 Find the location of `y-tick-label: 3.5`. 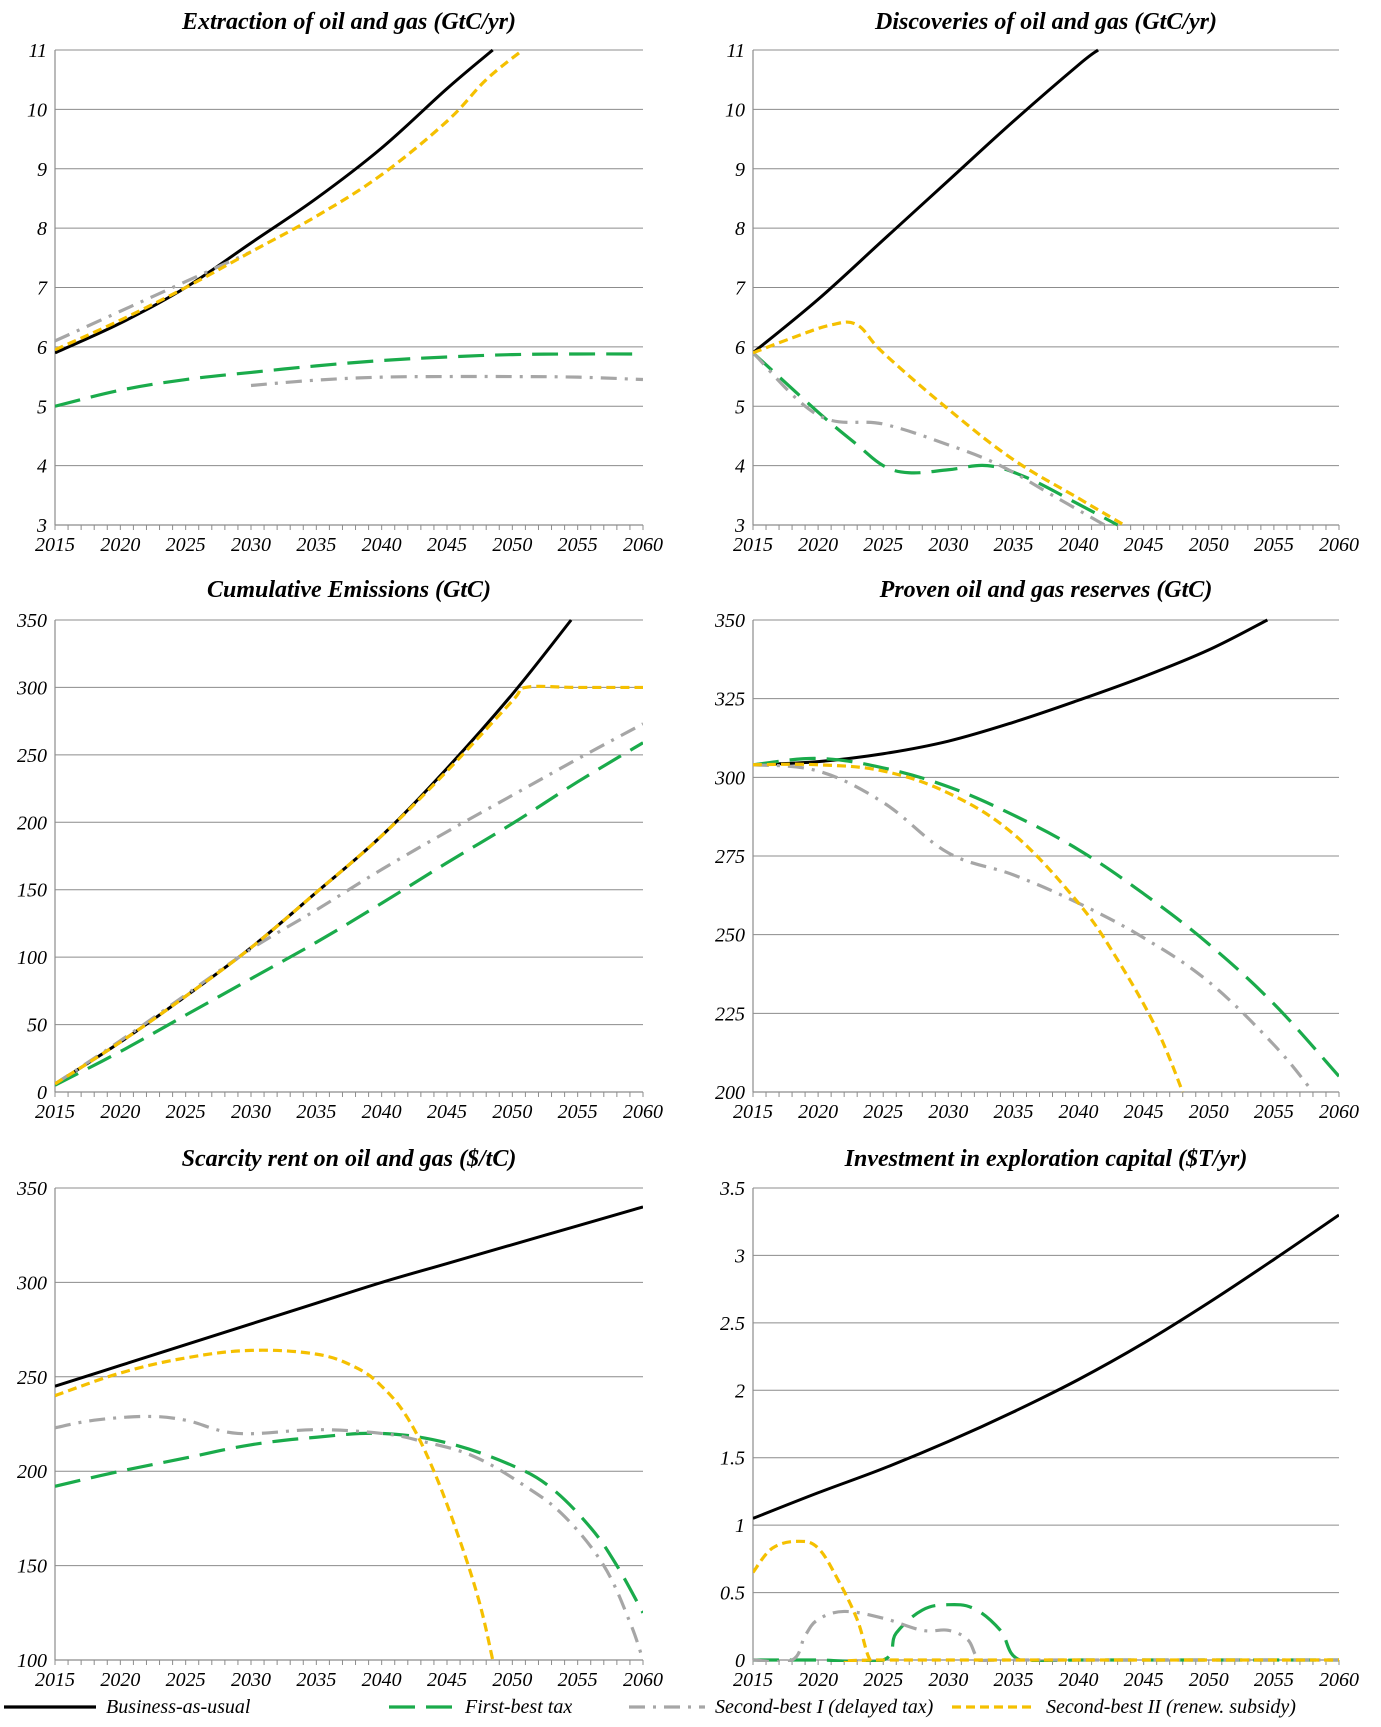

y-tick-label: 3.5 is located at coordinates (732, 1189).